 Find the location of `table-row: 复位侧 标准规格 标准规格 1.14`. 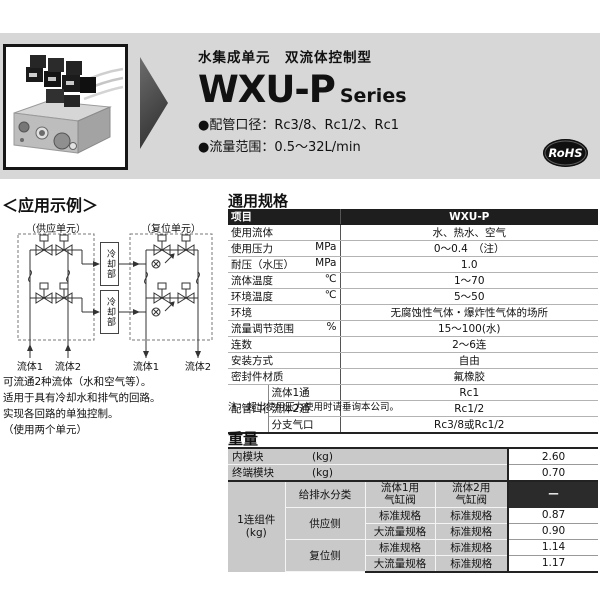

table-row: 复位侧 标准规格 标准规格 1.14 is located at coordinates (413, 555).